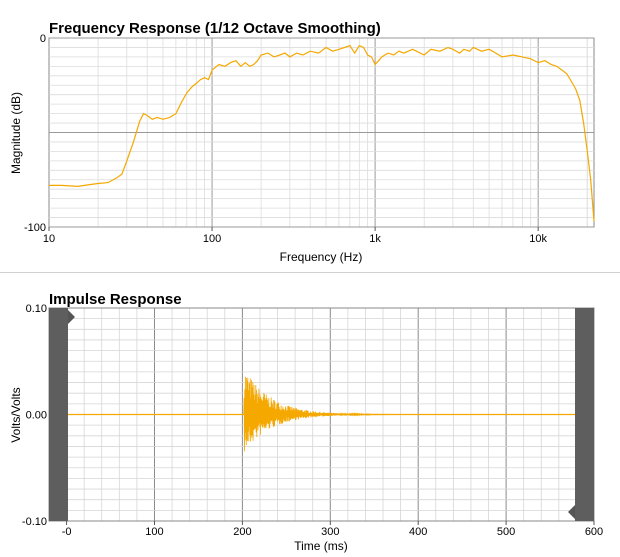 The width and height of the screenshot is (620, 557). What do you see at coordinates (43, 39) in the screenshot?
I see `freq-y-tick-label: 0` at bounding box center [43, 39].